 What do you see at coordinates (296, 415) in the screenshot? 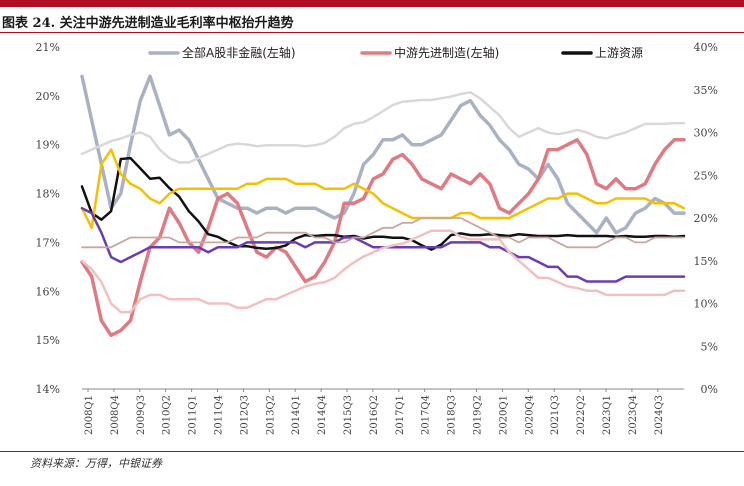
I see `x-tick-label: 2014Q1` at bounding box center [296, 415].